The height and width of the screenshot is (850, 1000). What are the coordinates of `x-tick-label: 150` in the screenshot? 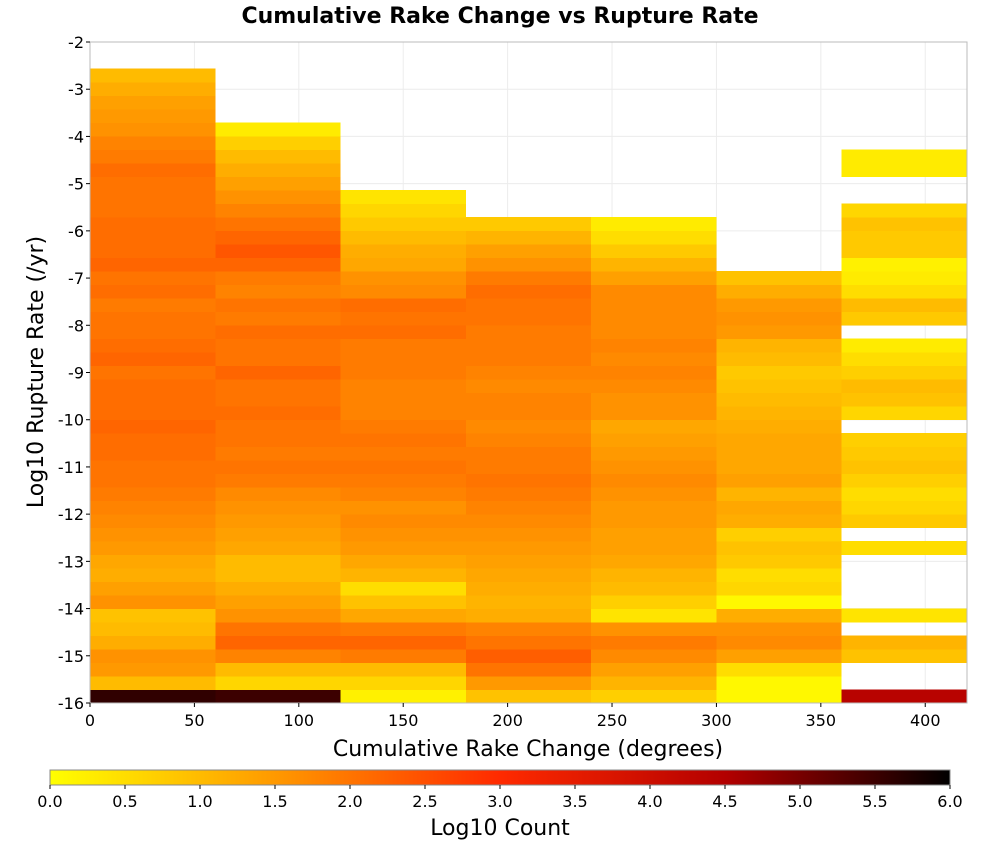 It's located at (403, 720).